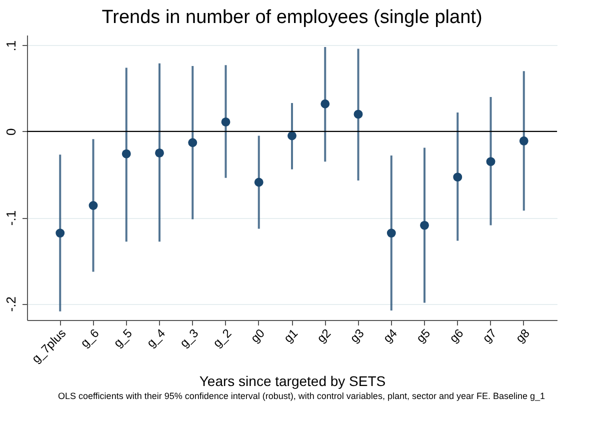 This screenshot has width=603, height=441. What do you see at coordinates (357, 336) in the screenshot?
I see `x-tick-label: g3` at bounding box center [357, 336].